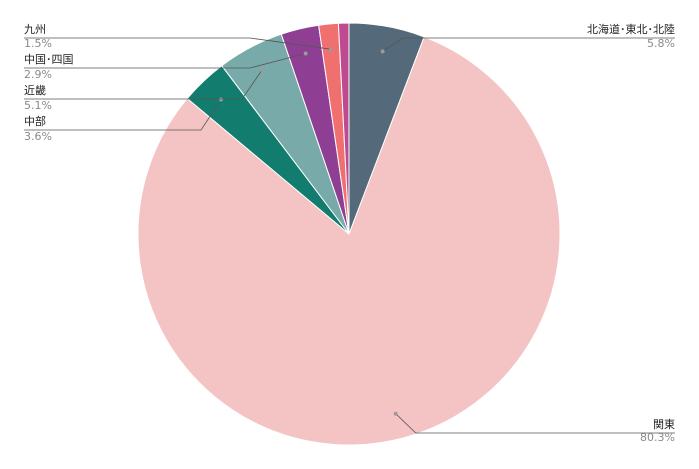  Describe the element at coordinates (35, 29) in the screenshot. I see `slice-label-name: 九州` at that location.